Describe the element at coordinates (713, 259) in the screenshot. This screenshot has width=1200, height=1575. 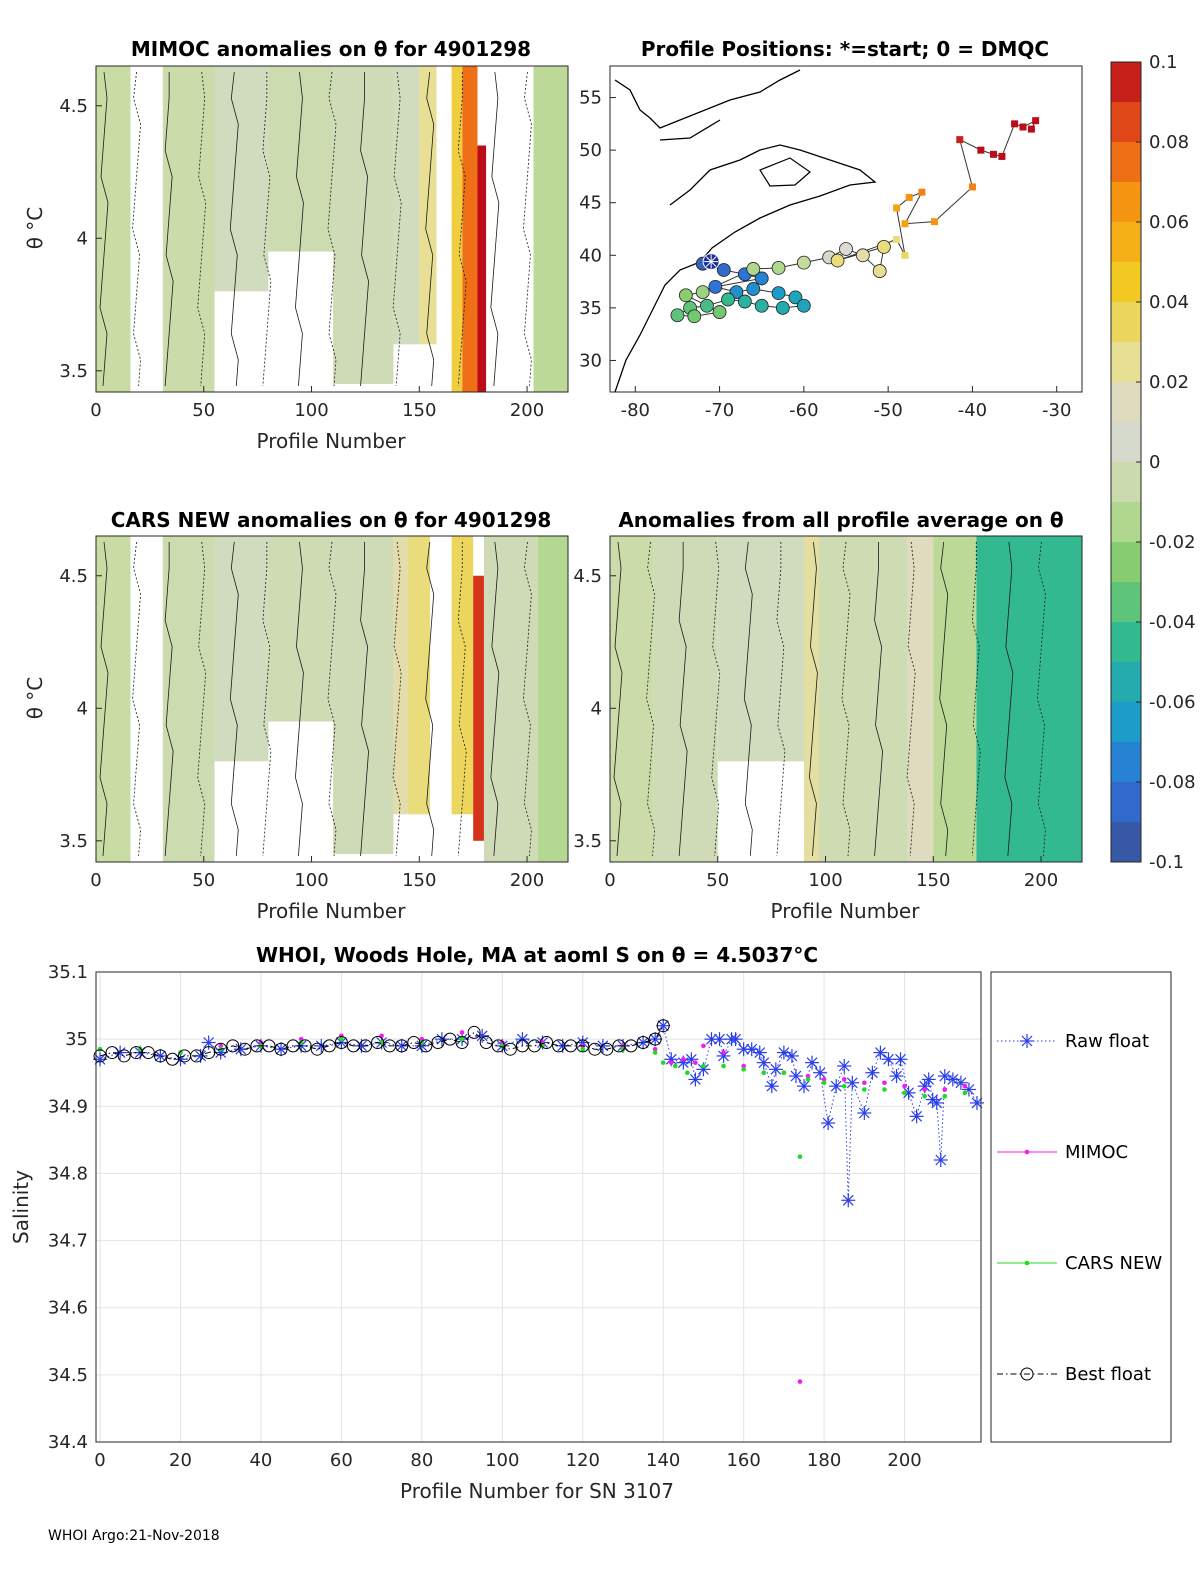
I see `start-star-ray` at that location.